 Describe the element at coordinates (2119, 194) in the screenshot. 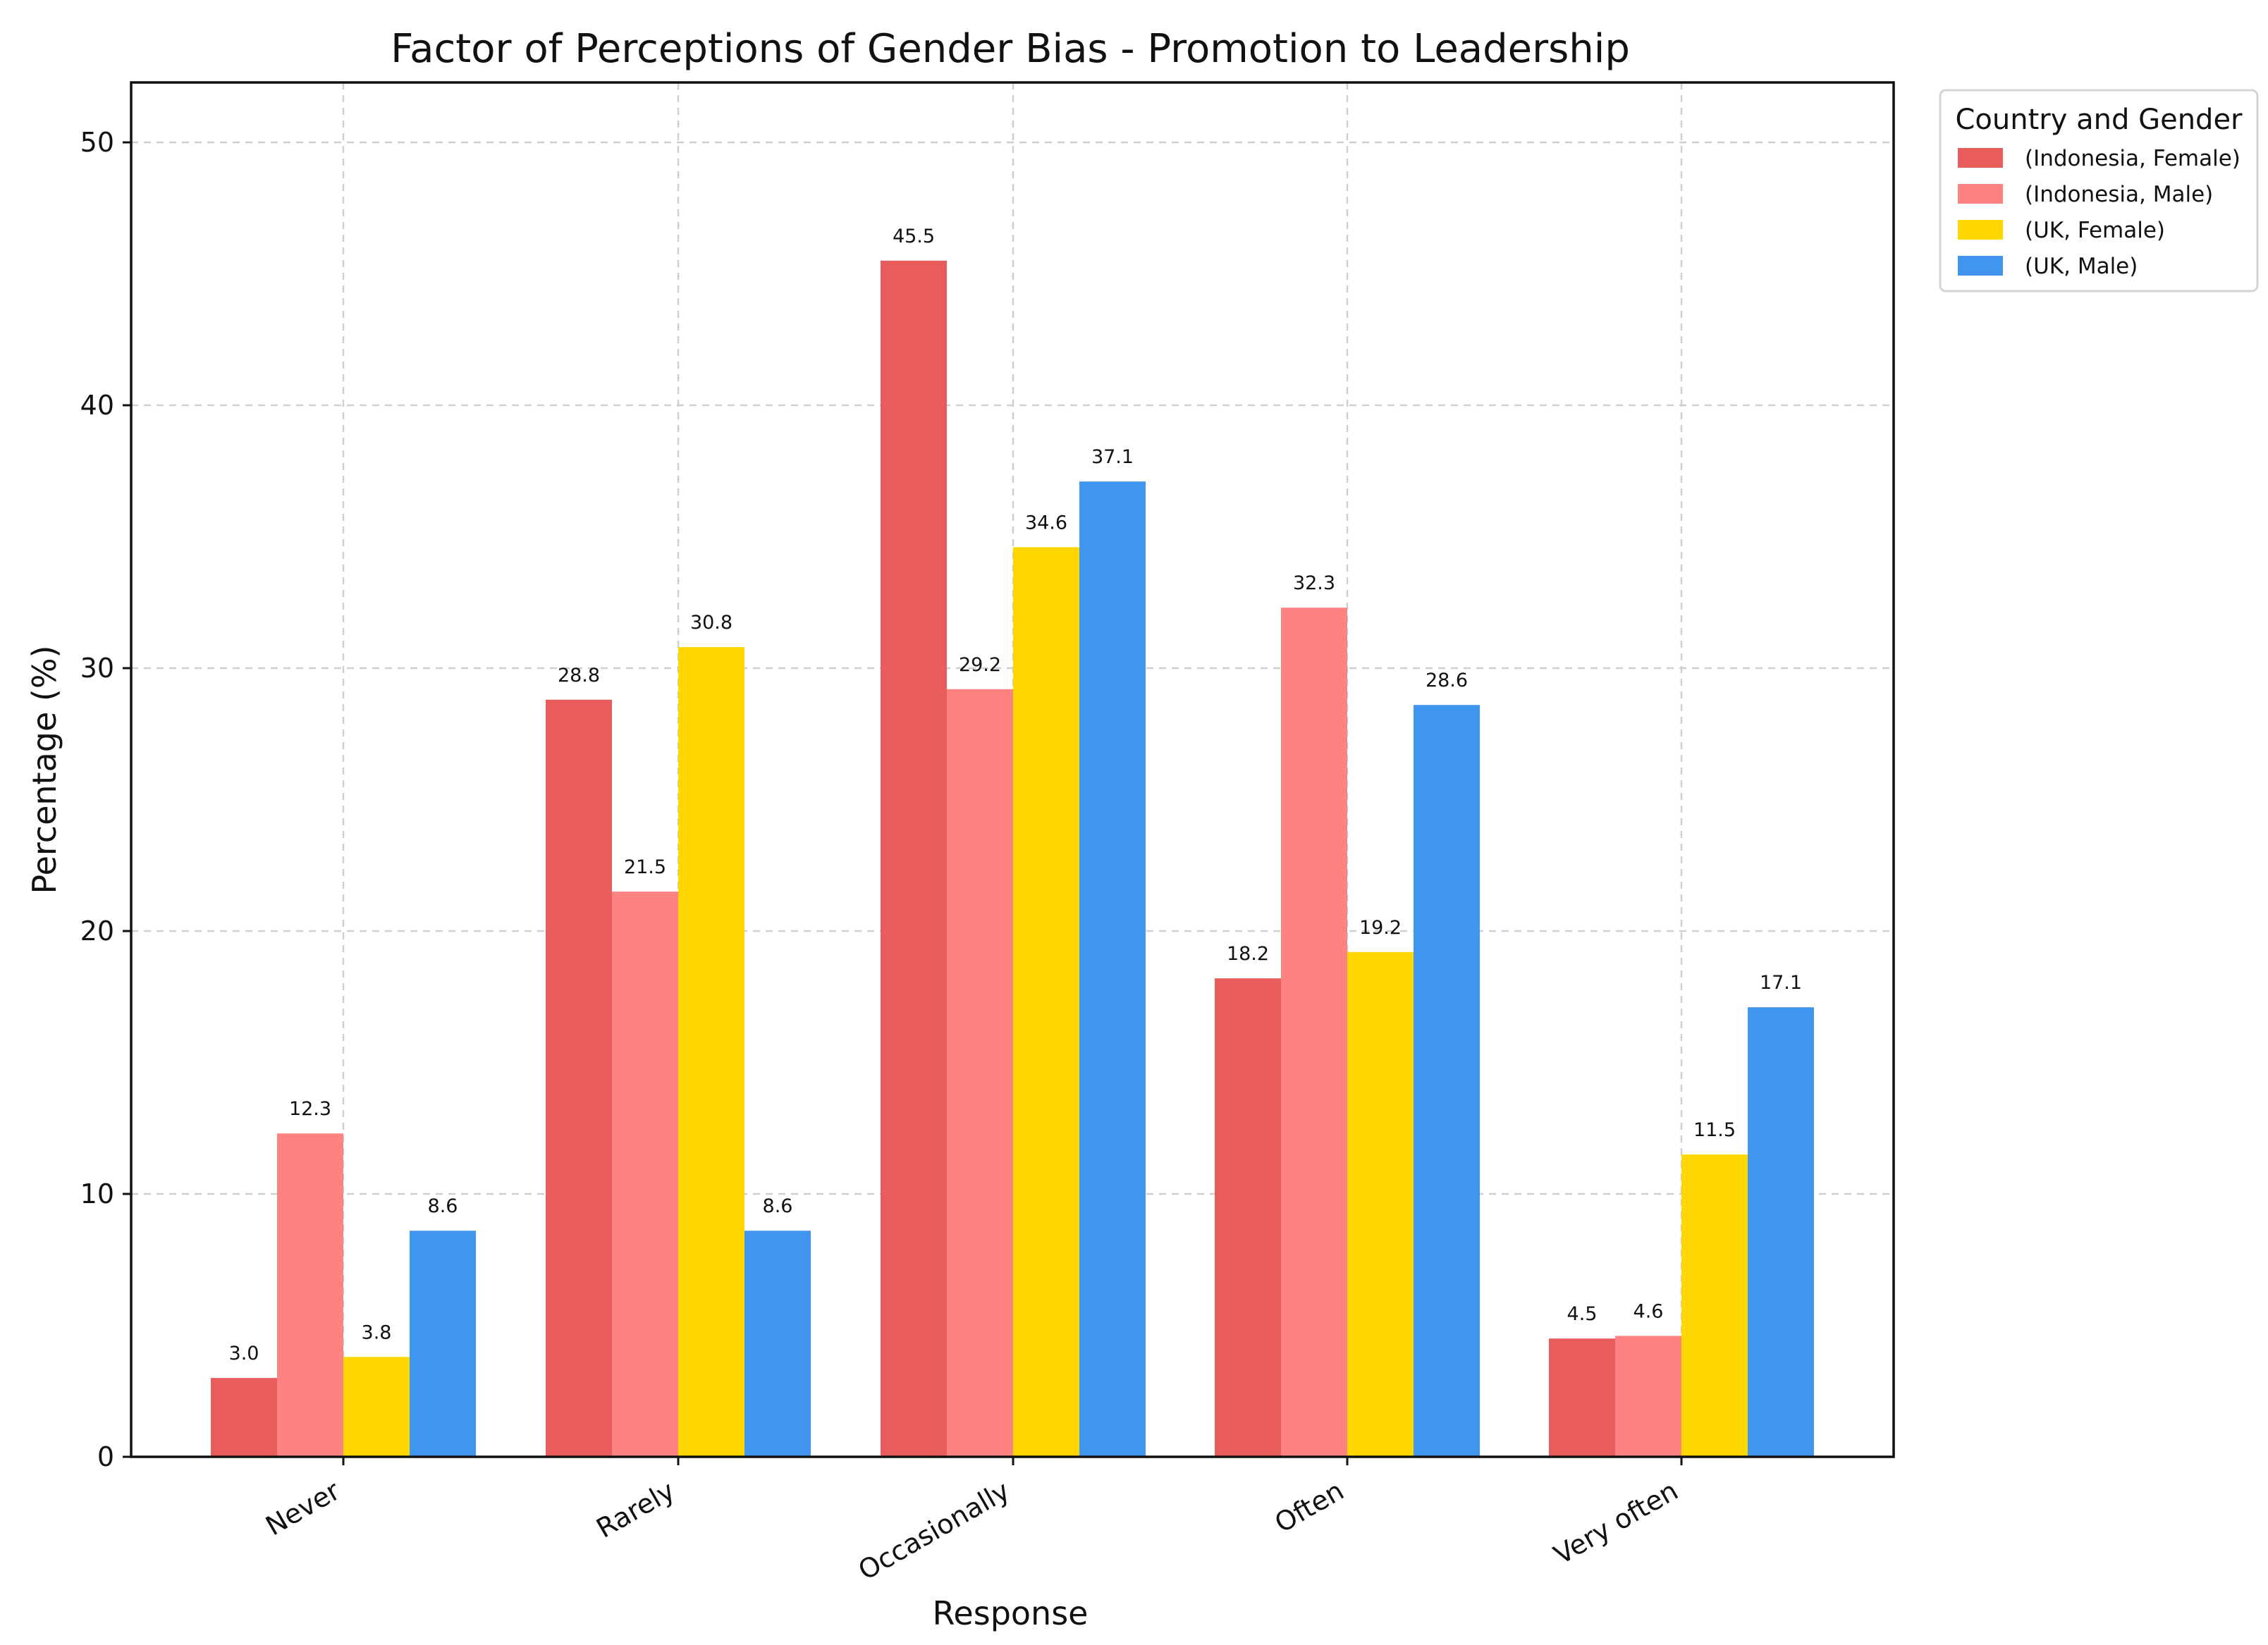

I see `legend-entry-label: (Indonesia, Male)` at that location.